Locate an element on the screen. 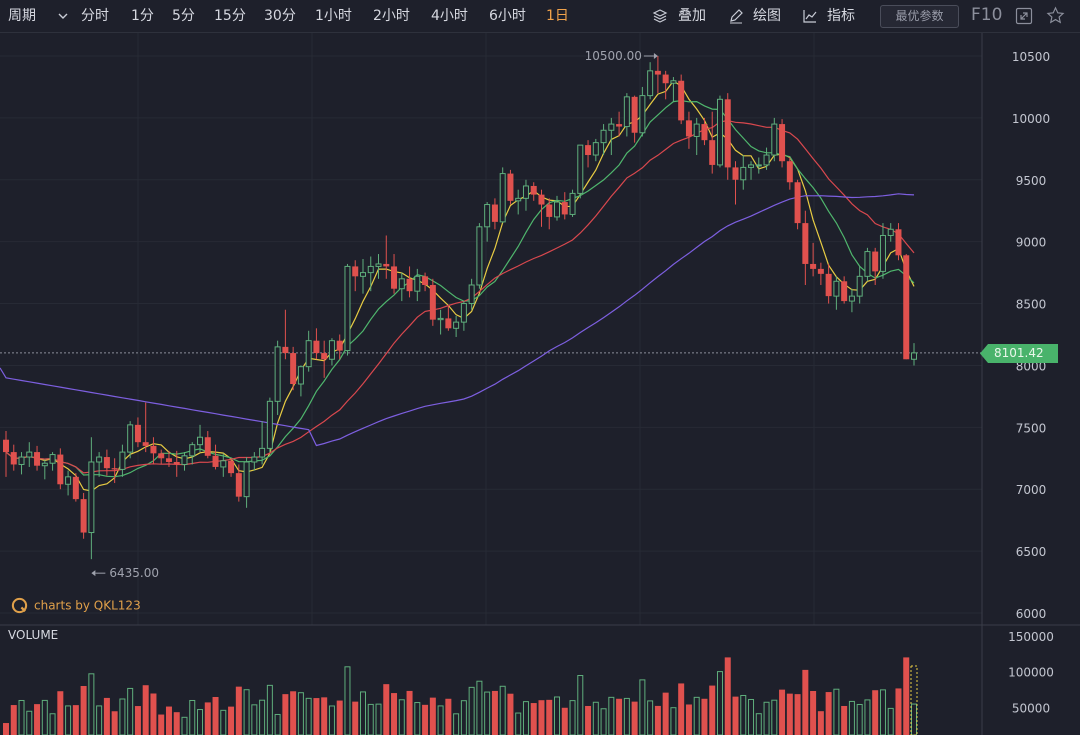 The width and height of the screenshot is (1080, 735). volume-axis: 50000 100000 150000 is located at coordinates (1031, 672).